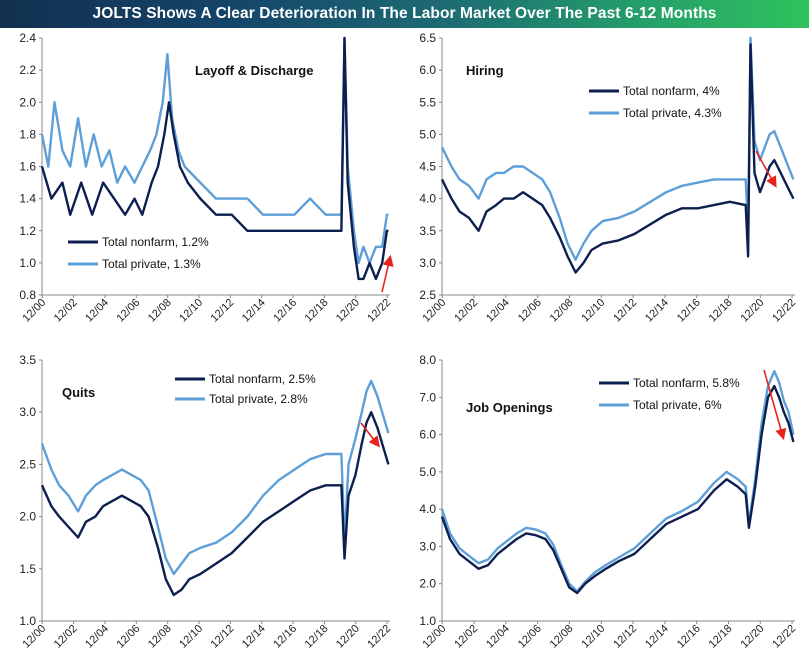 The height and width of the screenshot is (664, 809). Describe the element at coordinates (427, 38) in the screenshot. I see `y-tick-label: 6.5` at that location.